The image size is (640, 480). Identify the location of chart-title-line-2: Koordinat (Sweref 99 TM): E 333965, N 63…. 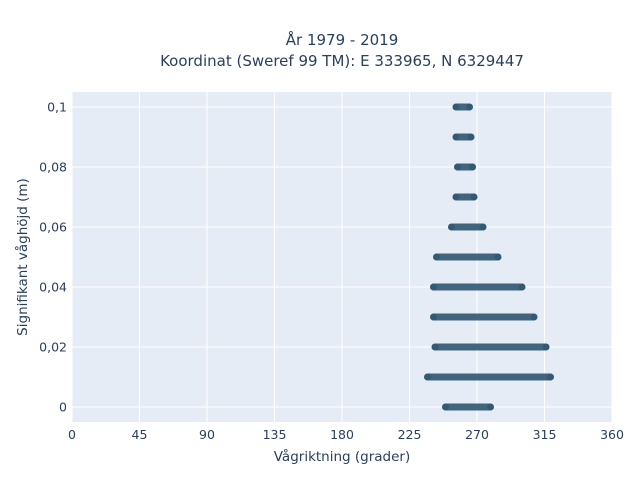
(342, 61).